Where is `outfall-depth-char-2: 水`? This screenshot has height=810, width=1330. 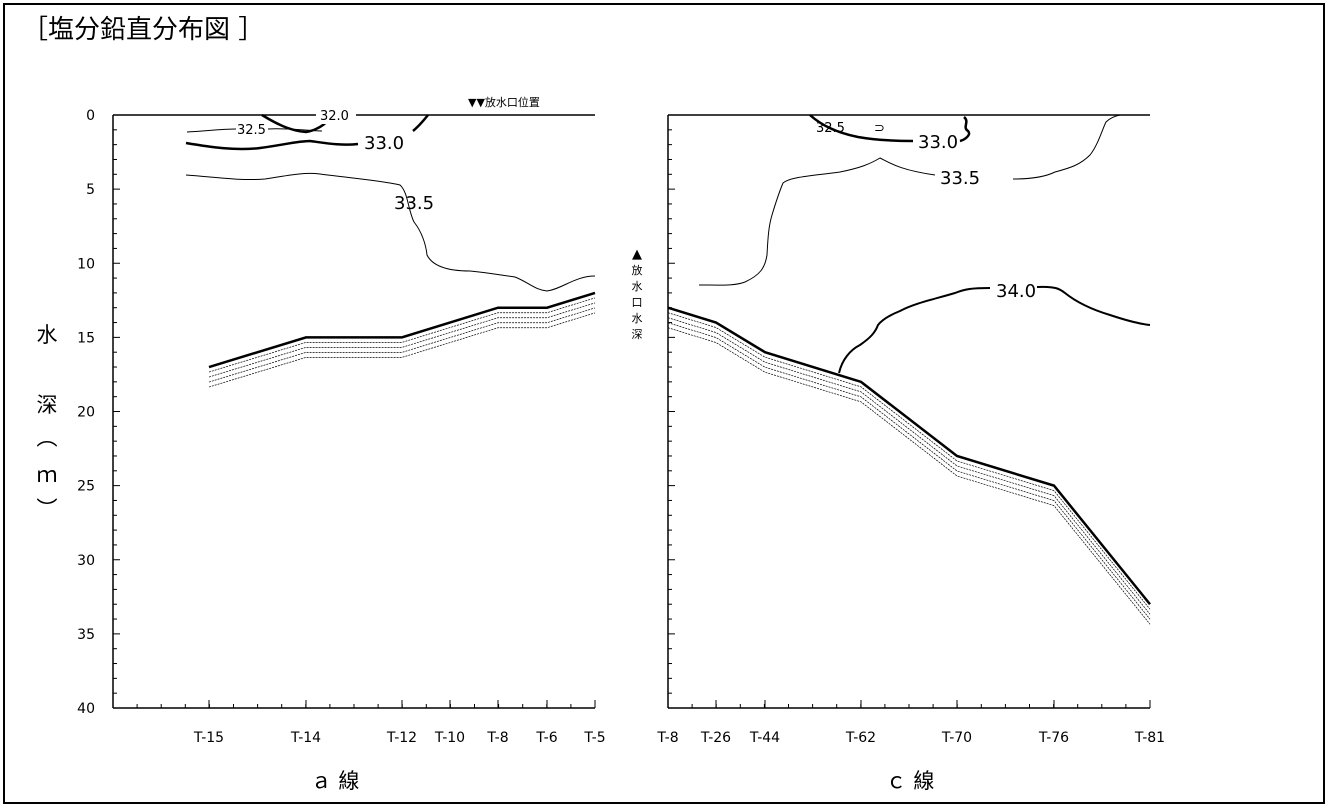
outfall-depth-char-2: 水 is located at coordinates (637, 286).